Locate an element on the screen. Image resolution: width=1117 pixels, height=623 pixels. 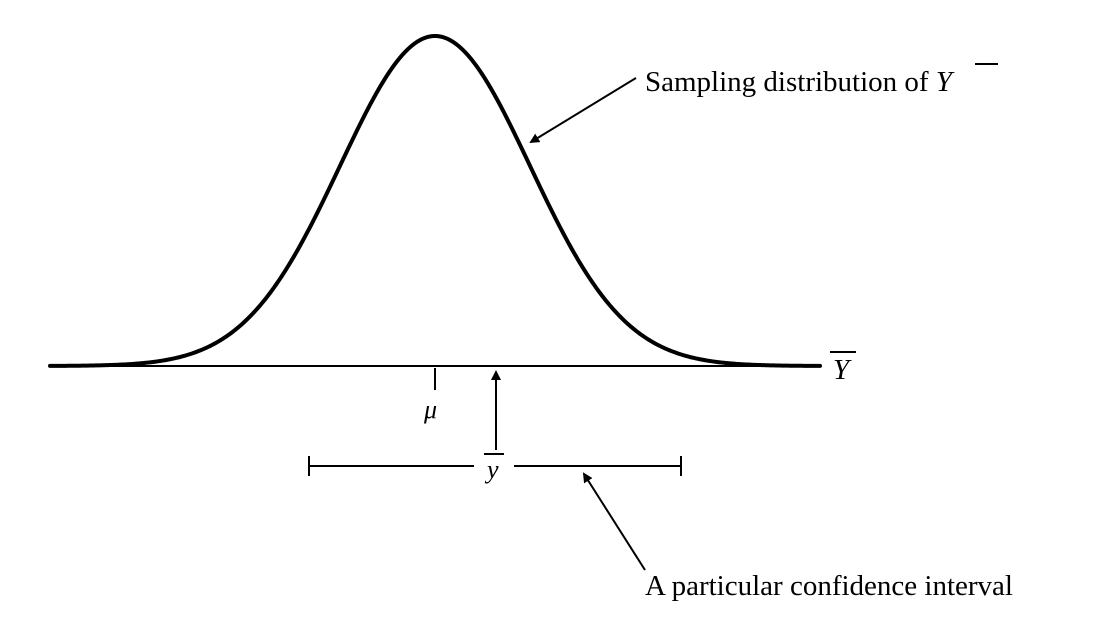
axis-label: Y is located at coordinates (843, 368).